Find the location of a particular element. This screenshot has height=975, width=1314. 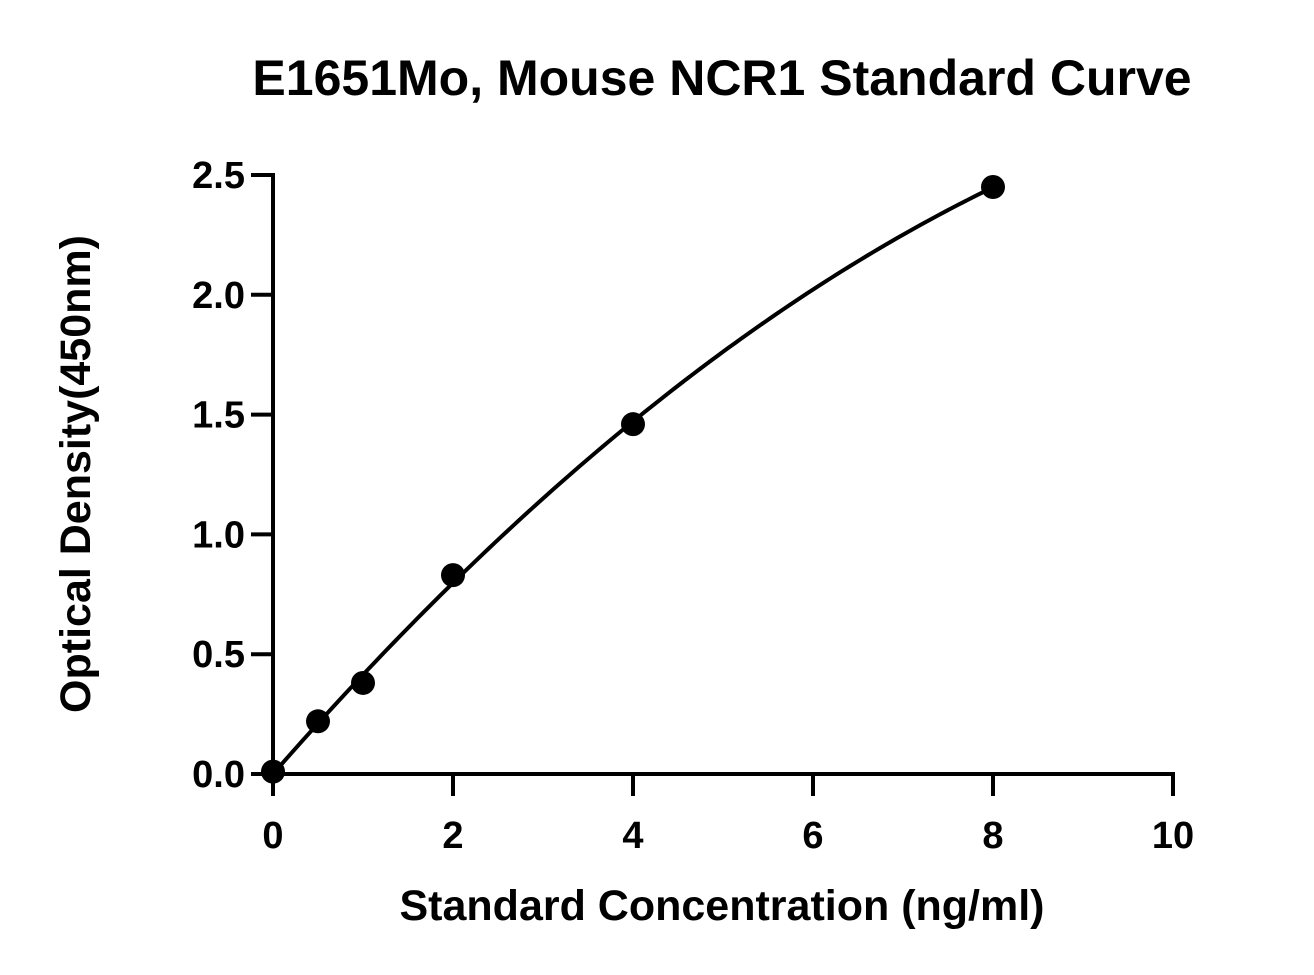

x-tick-label: 2 is located at coordinates (452, 836).